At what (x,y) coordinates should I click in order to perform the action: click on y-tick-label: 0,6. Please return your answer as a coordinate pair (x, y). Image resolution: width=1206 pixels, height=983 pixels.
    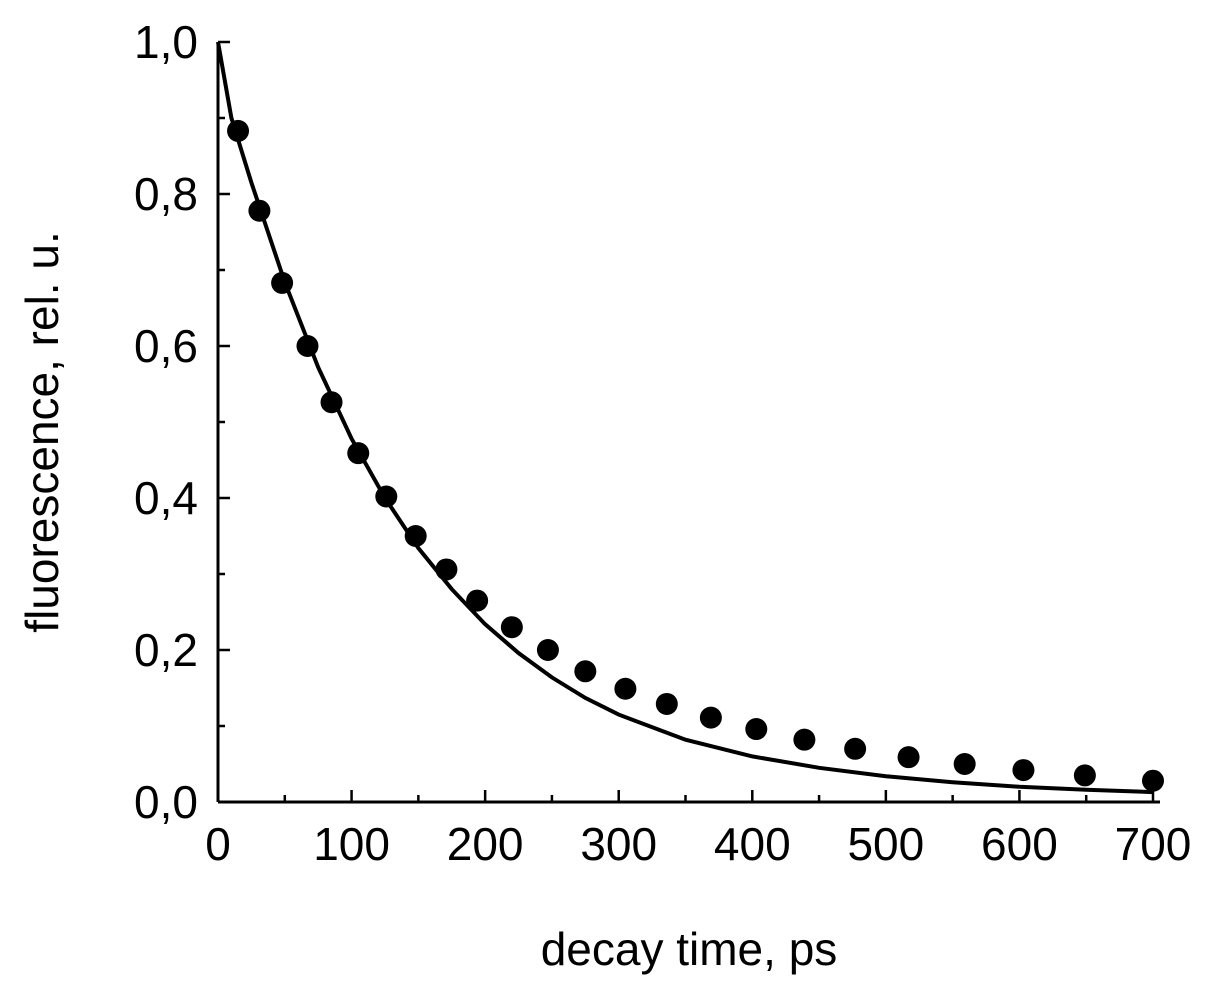
    Looking at the image, I should click on (166, 346).